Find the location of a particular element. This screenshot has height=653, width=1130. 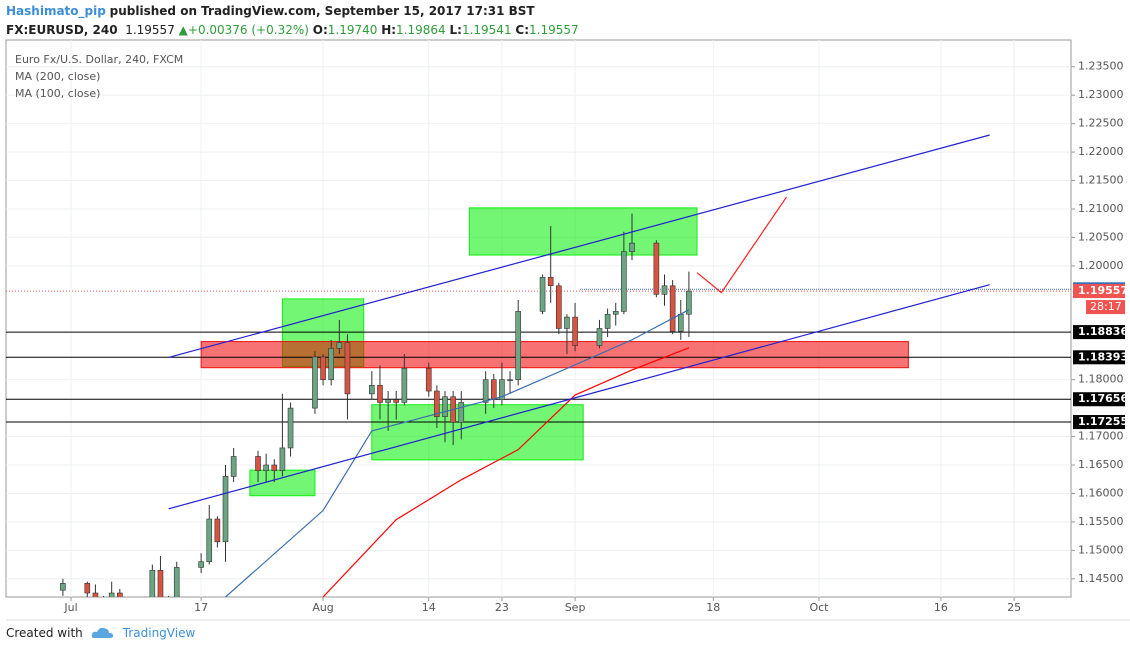

y-tick-label: 1.18000 is located at coordinates (1101, 379).